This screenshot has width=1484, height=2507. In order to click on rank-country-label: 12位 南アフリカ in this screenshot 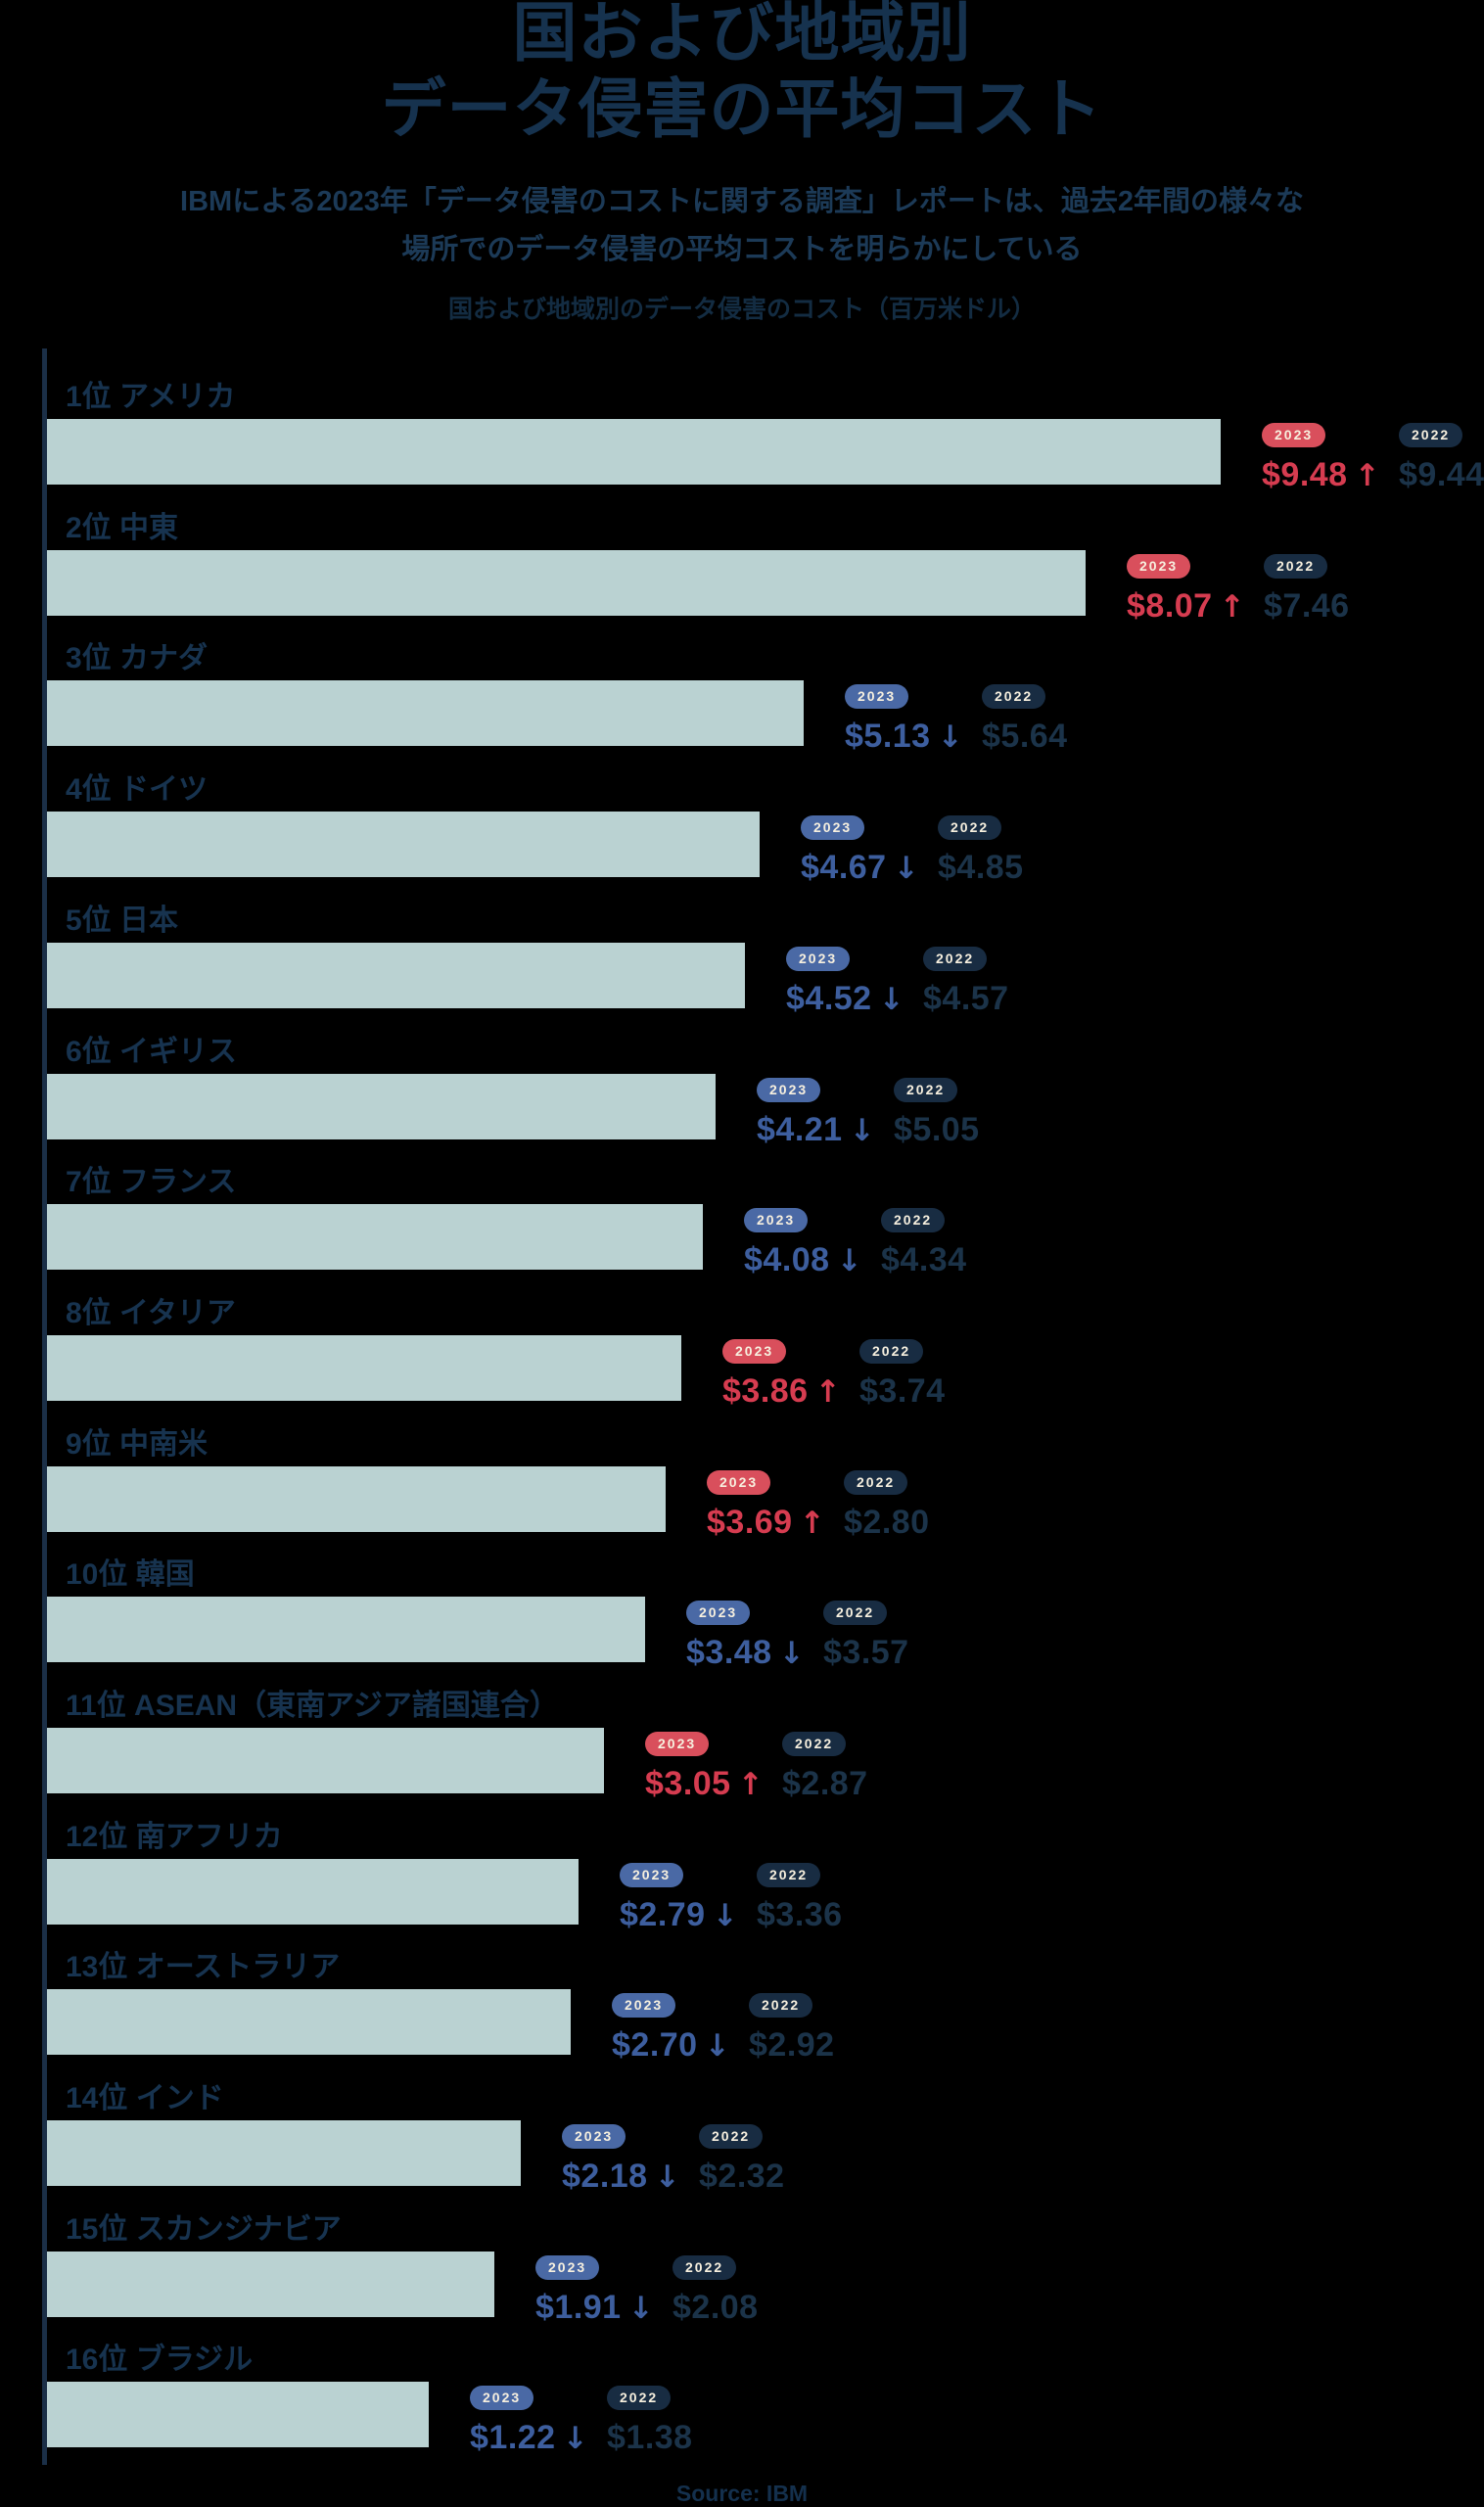, I will do `click(174, 1837)`.